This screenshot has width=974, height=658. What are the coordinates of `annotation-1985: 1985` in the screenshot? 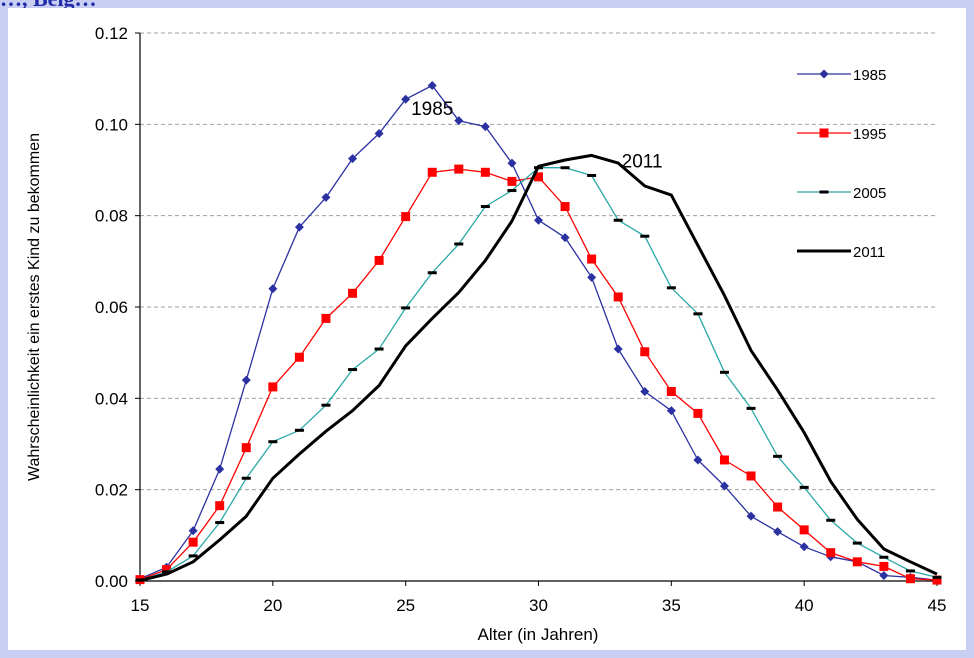 It's located at (432, 109).